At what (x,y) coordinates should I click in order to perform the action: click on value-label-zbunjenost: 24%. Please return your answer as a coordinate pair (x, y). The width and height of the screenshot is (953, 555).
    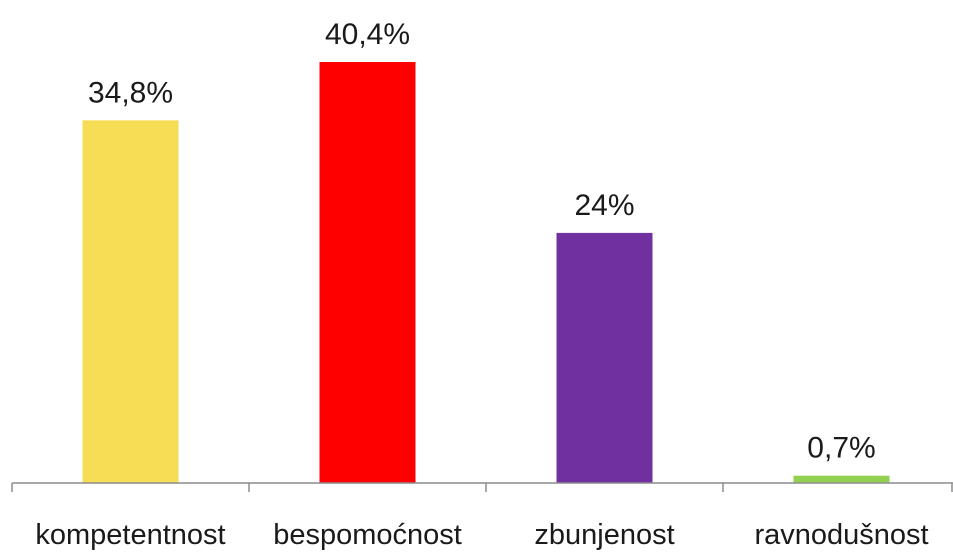
    Looking at the image, I should click on (604, 205).